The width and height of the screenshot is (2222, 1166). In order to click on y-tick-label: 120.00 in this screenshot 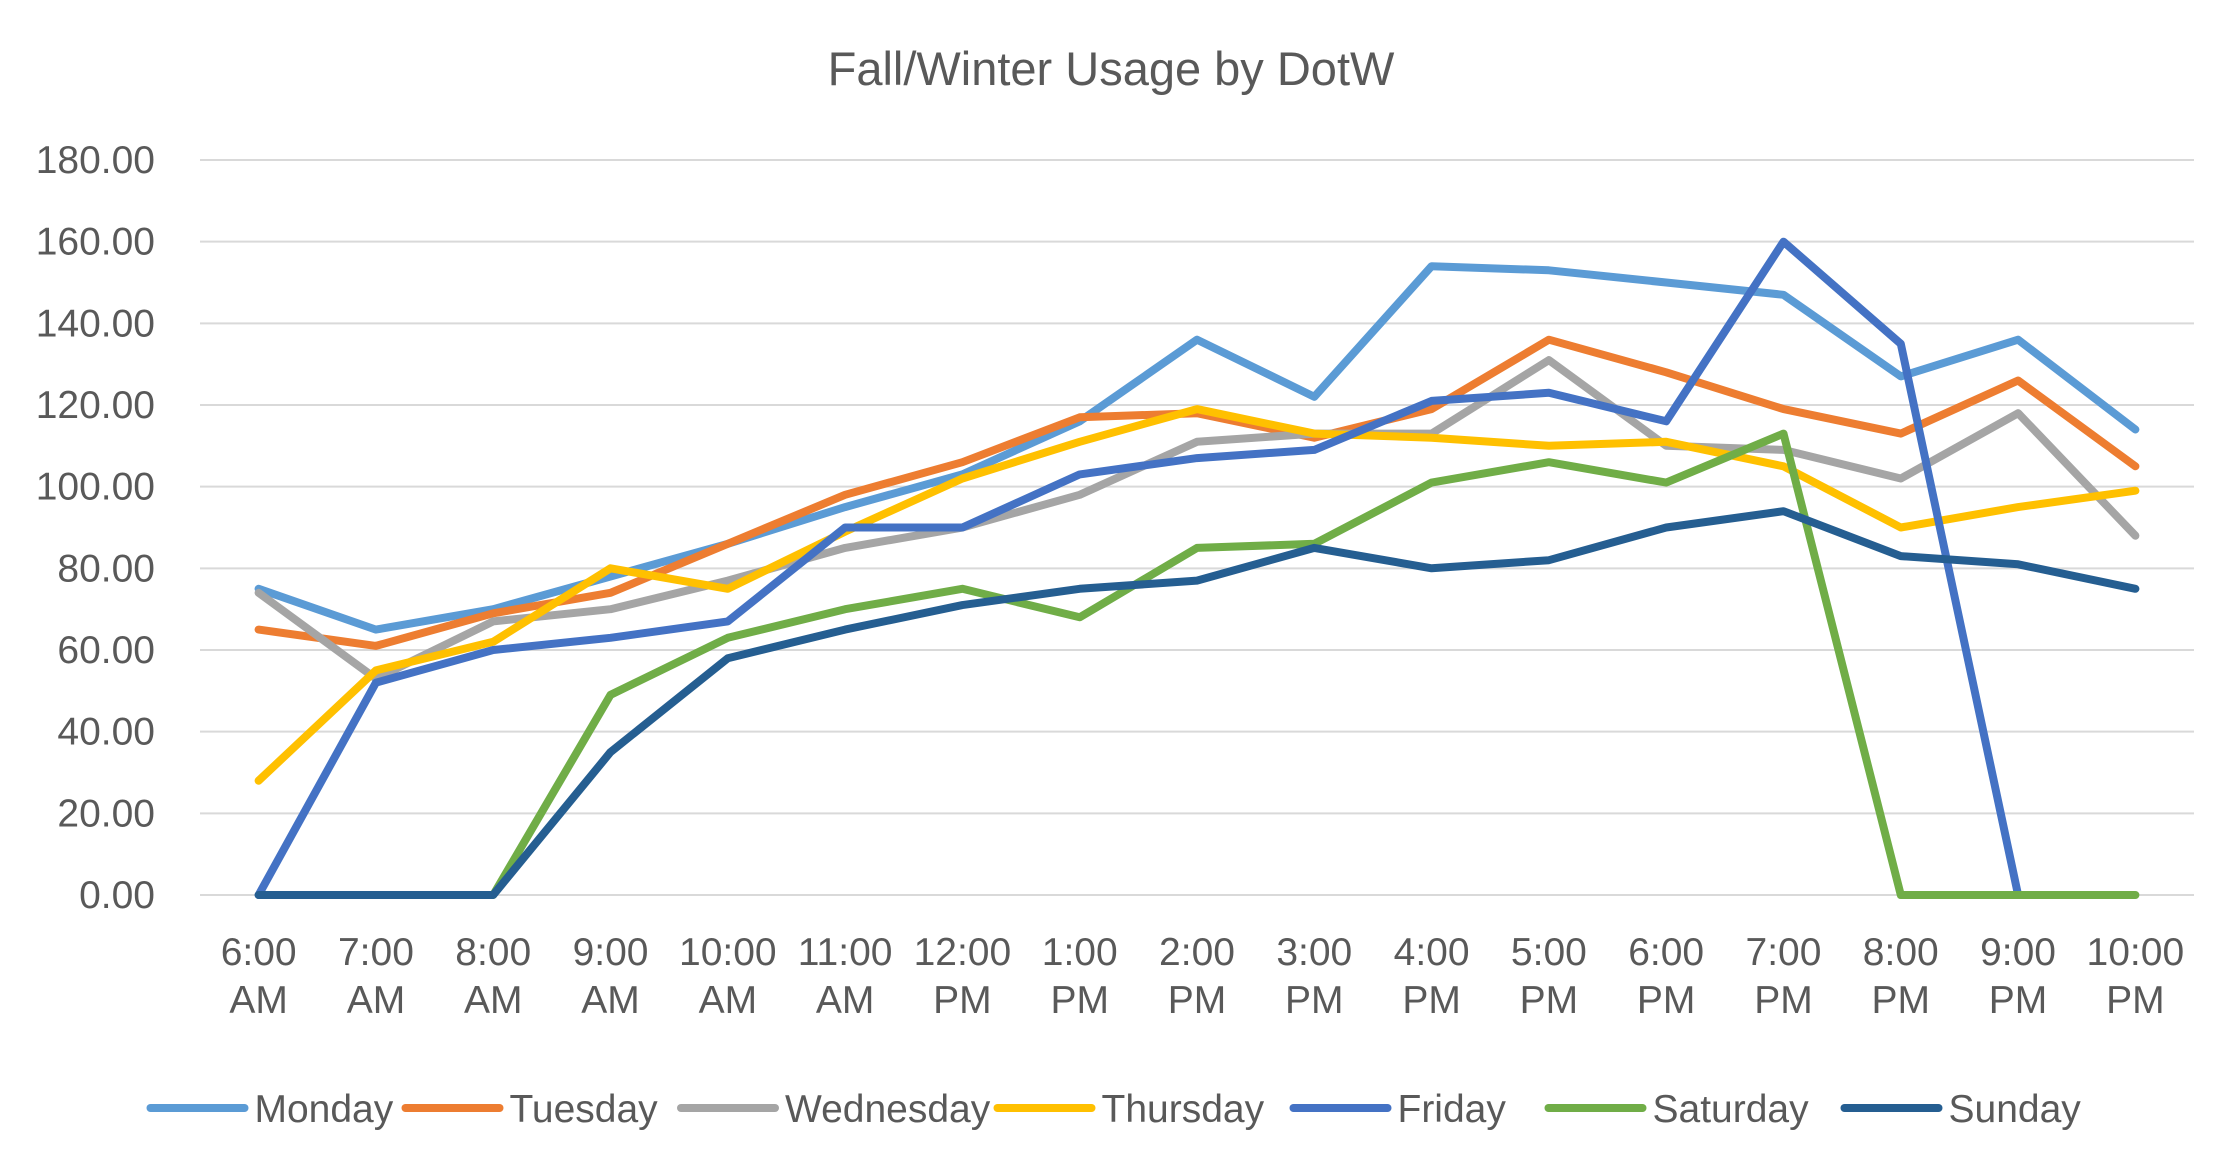, I will do `click(95, 405)`.